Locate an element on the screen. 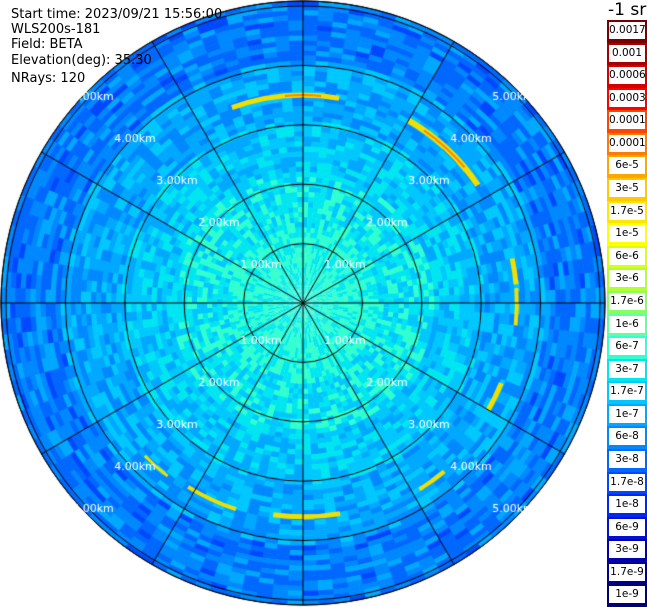  colorbar-tick-label: 1e-9 is located at coordinates (627, 595).